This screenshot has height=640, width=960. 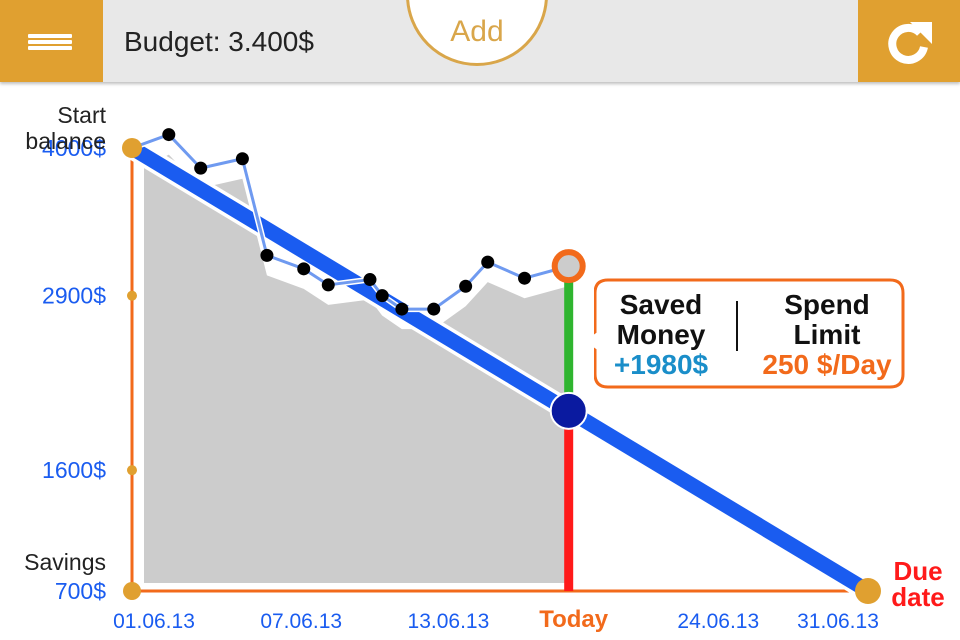 I want to click on savings-label: Savings, so click(x=65, y=562).